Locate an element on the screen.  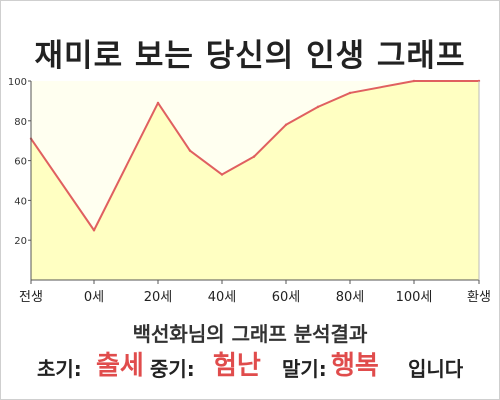
x-tick-label: 전생 is located at coordinates (31, 297).